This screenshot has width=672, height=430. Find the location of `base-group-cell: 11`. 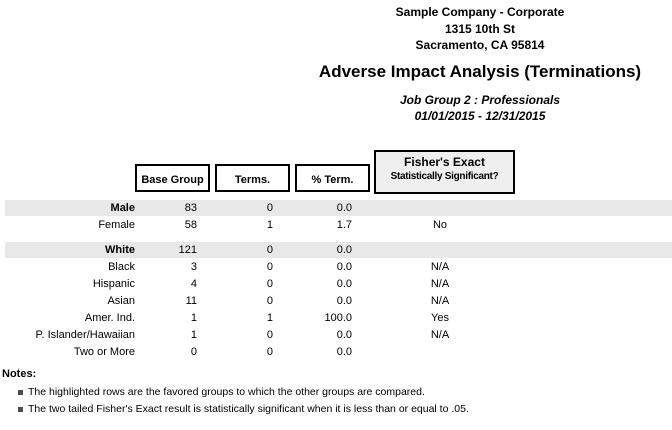

base-group-cell: 11 is located at coordinates (191, 301).